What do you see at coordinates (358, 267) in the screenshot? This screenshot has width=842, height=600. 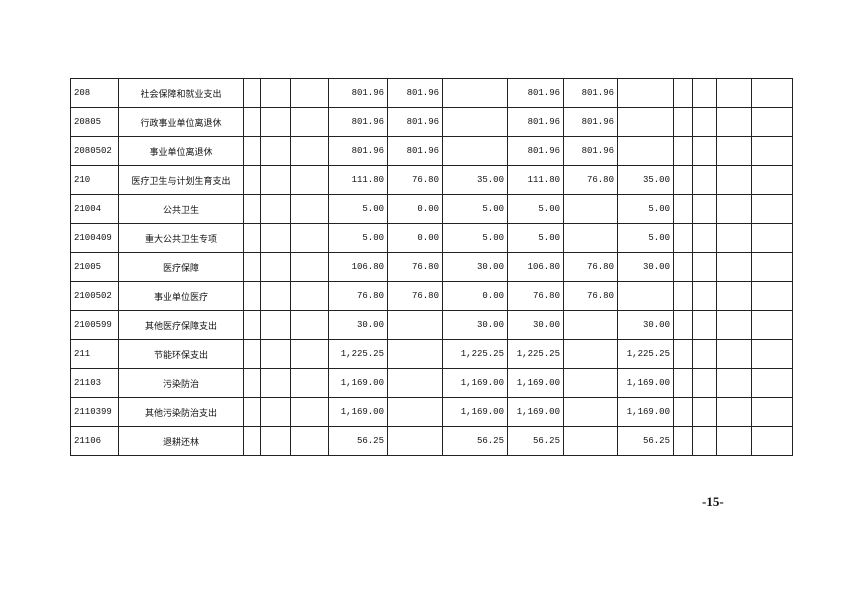 I see `amount-cell: 106.80` at bounding box center [358, 267].